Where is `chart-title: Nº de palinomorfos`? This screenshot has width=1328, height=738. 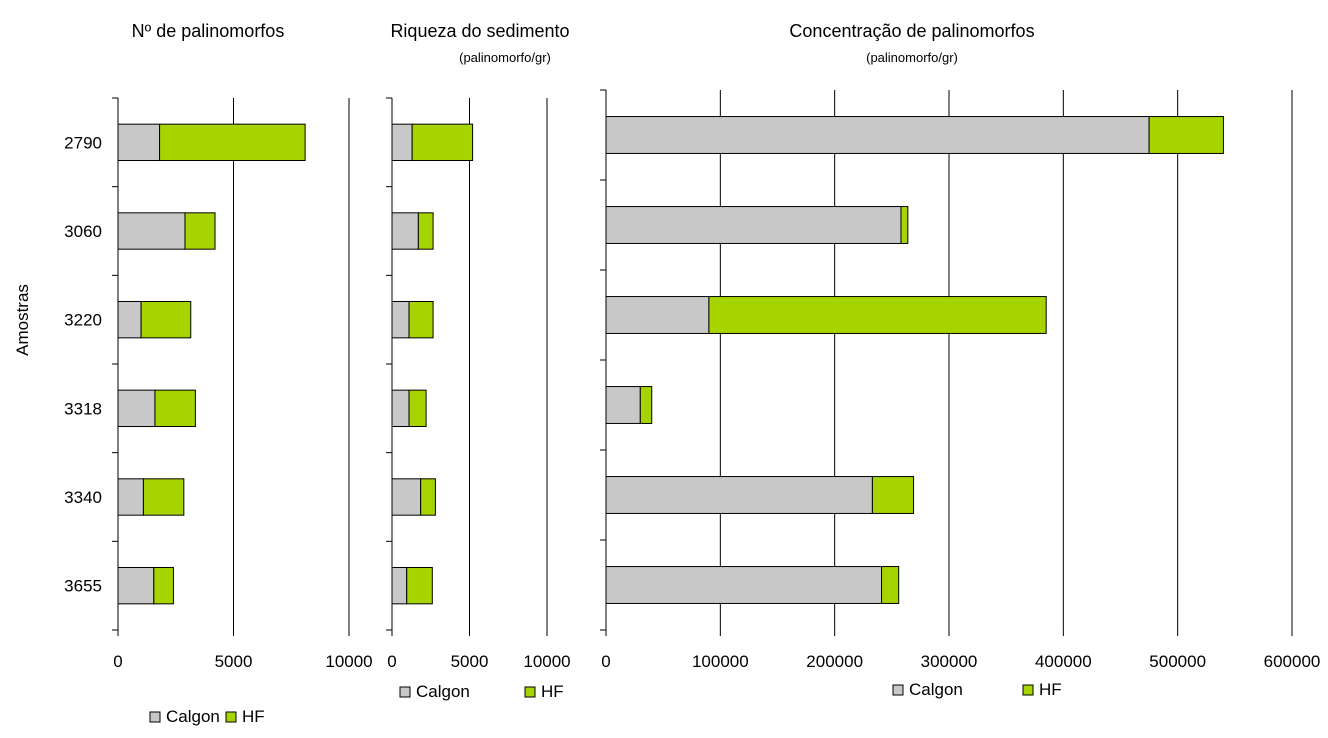
chart-title: Nº de palinomorfos is located at coordinates (208, 31).